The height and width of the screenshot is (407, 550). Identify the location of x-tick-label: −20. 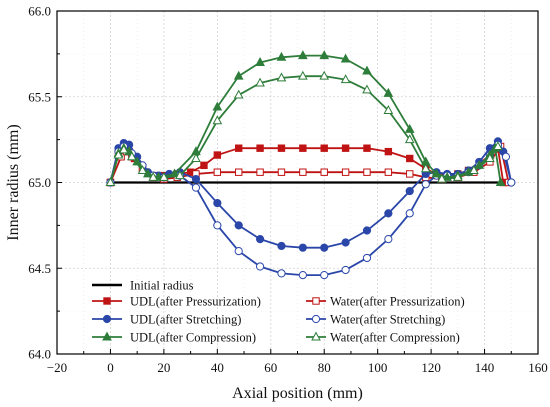
(57, 367).